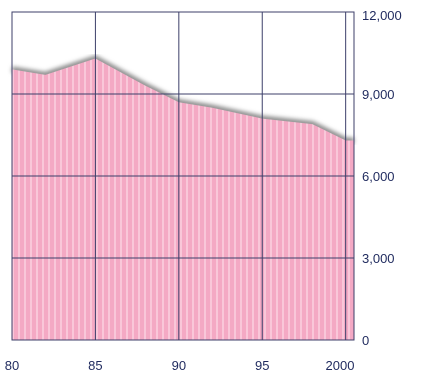 The width and height of the screenshot is (421, 380). Describe the element at coordinates (378, 258) in the screenshot. I see `y-tick-label: 3,000` at that location.